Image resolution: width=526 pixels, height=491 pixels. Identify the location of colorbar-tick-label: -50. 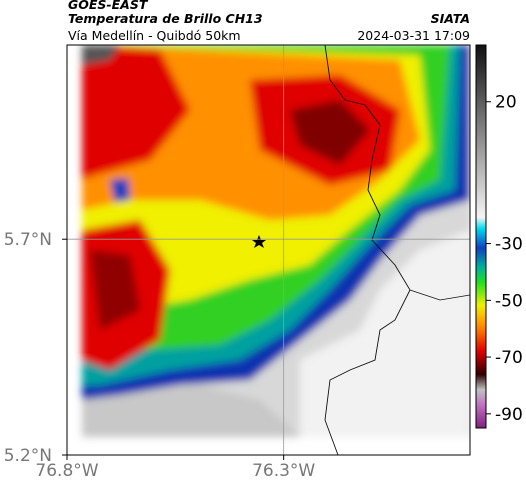
(509, 301).